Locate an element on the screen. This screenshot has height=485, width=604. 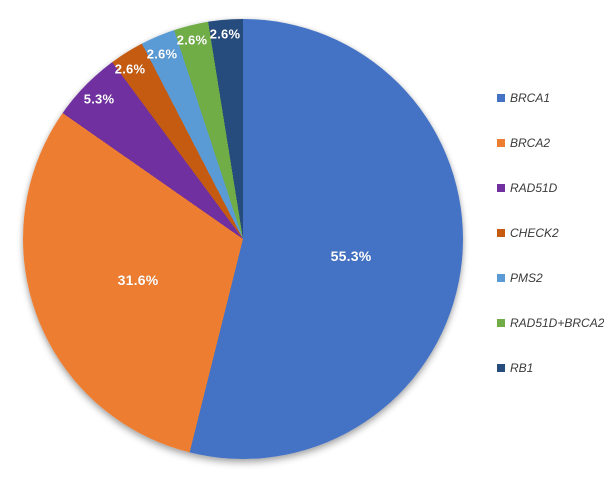
slice-label-brca2: 31.6% is located at coordinates (138, 280).